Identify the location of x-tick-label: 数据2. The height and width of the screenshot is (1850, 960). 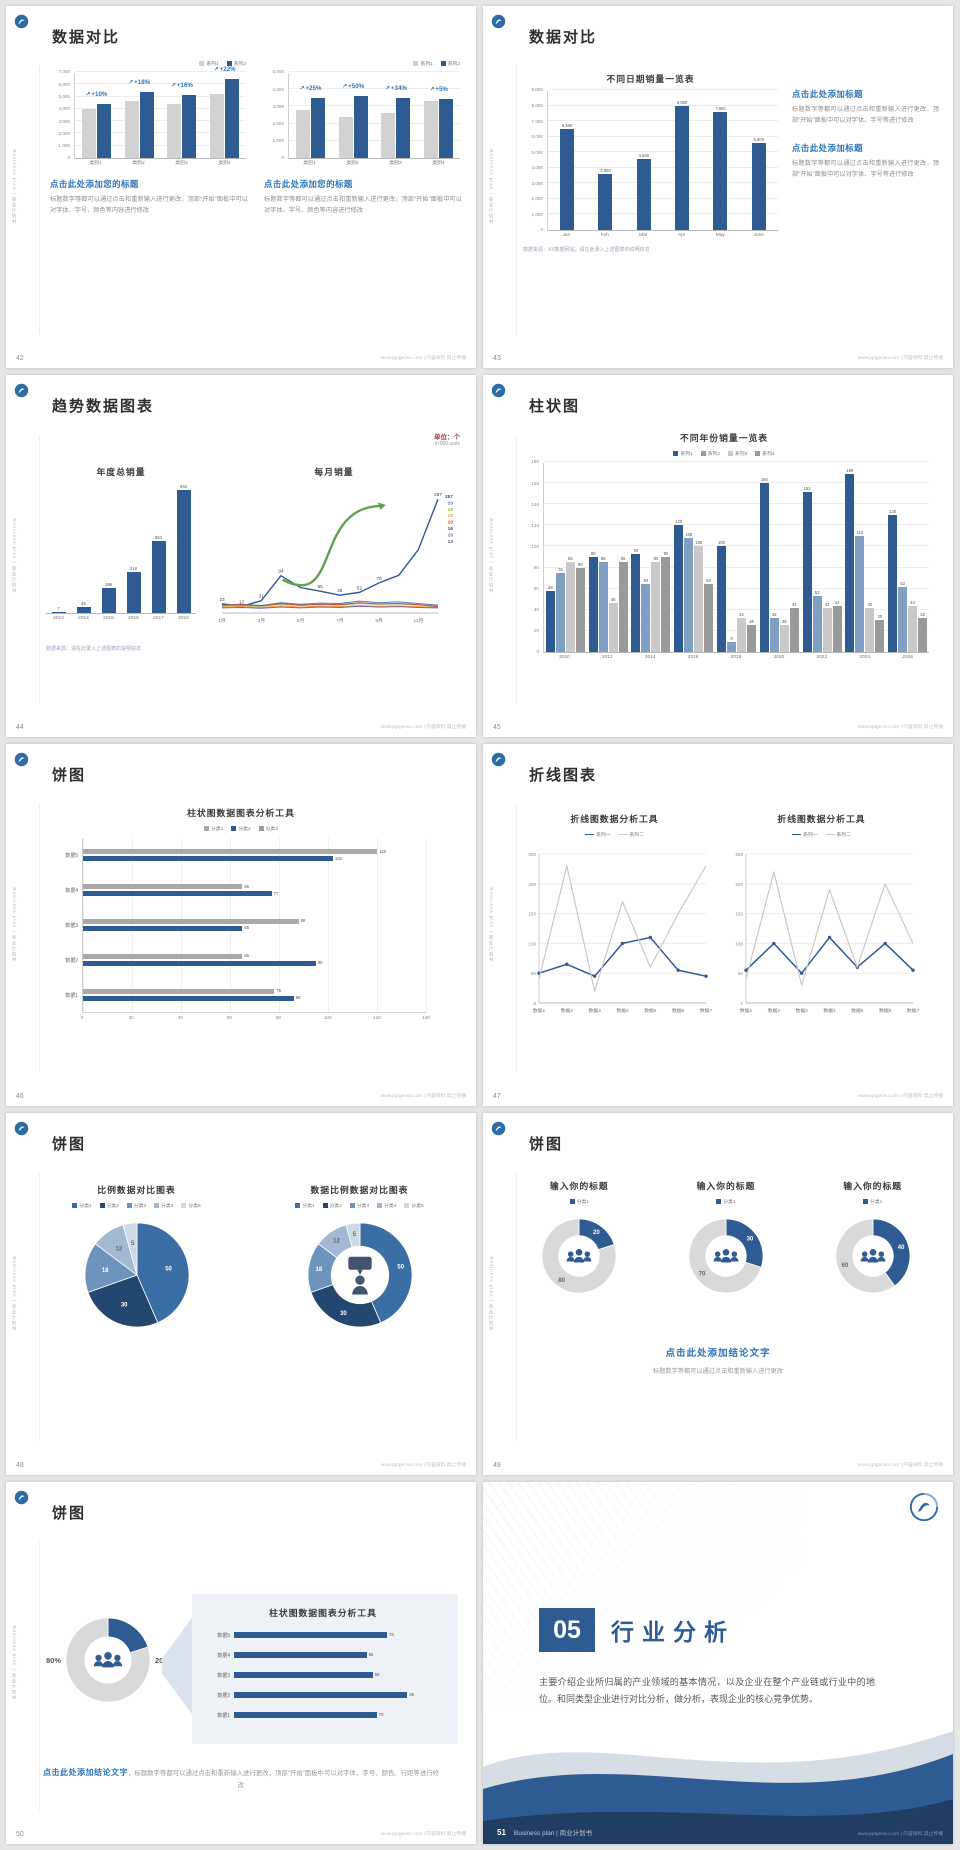
(774, 1010).